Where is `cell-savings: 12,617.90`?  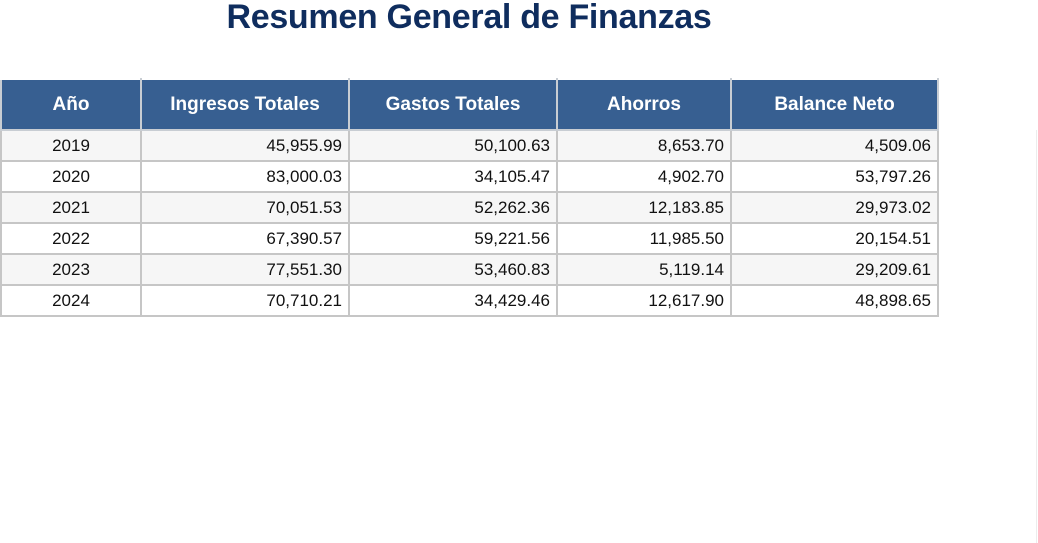 cell-savings: 12,617.90 is located at coordinates (644, 300).